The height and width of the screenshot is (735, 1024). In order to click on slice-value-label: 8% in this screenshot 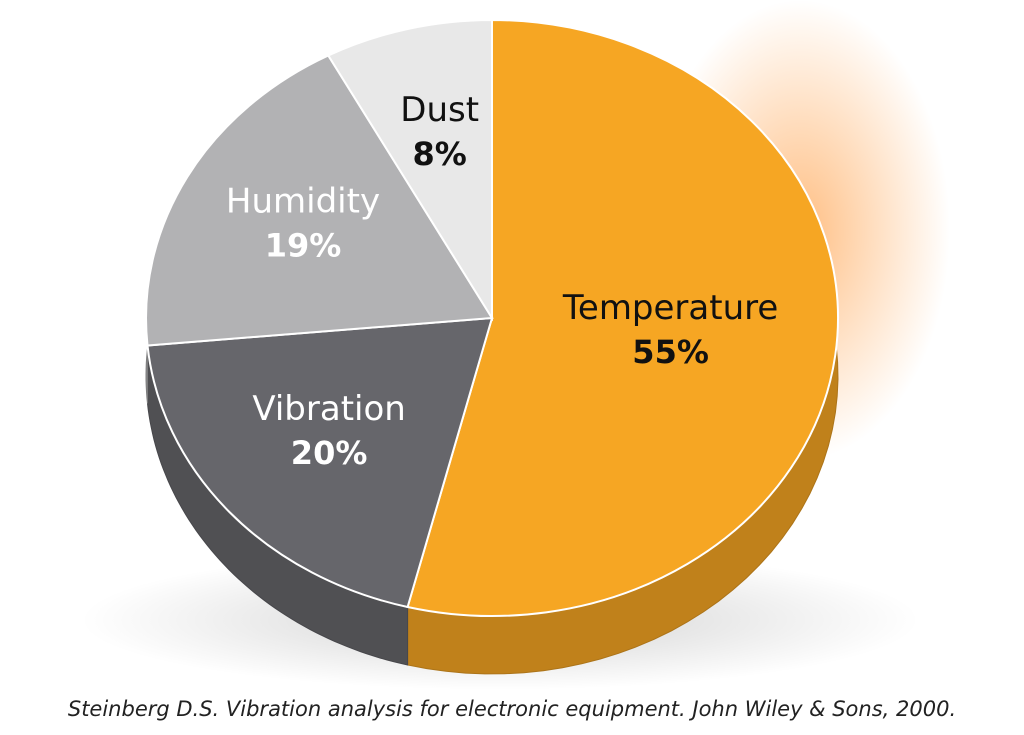, I will do `click(440, 154)`.